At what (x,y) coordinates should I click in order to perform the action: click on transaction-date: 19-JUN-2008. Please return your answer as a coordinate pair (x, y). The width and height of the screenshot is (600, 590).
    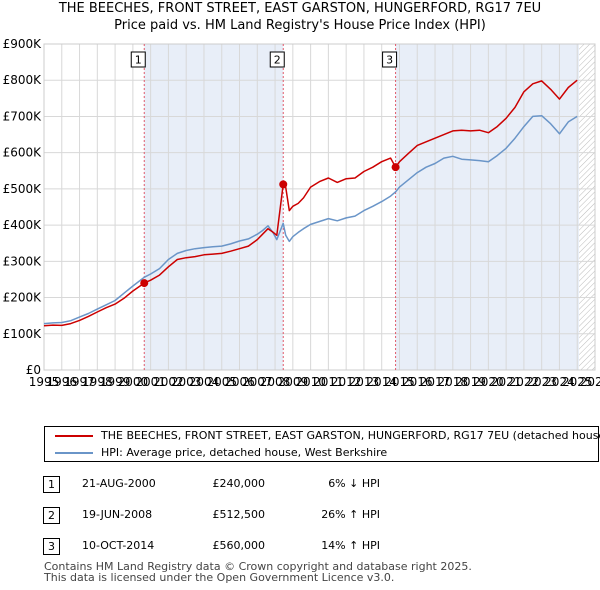
    Looking at the image, I should click on (117, 514).